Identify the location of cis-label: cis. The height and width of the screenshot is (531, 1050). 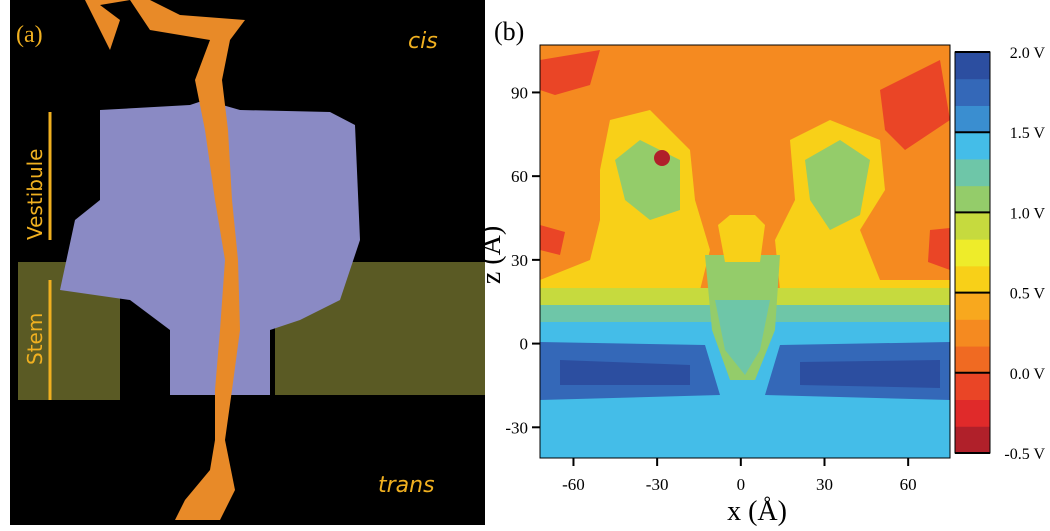
(423, 41).